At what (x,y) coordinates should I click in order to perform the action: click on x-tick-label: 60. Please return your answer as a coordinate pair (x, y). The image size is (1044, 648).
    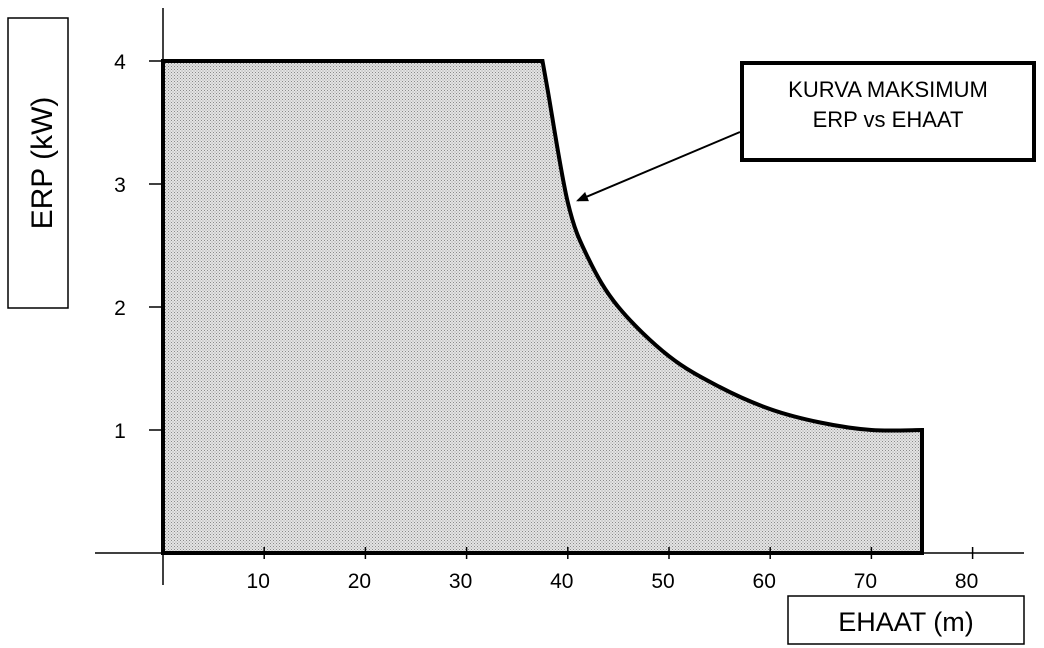
    Looking at the image, I should click on (764, 581).